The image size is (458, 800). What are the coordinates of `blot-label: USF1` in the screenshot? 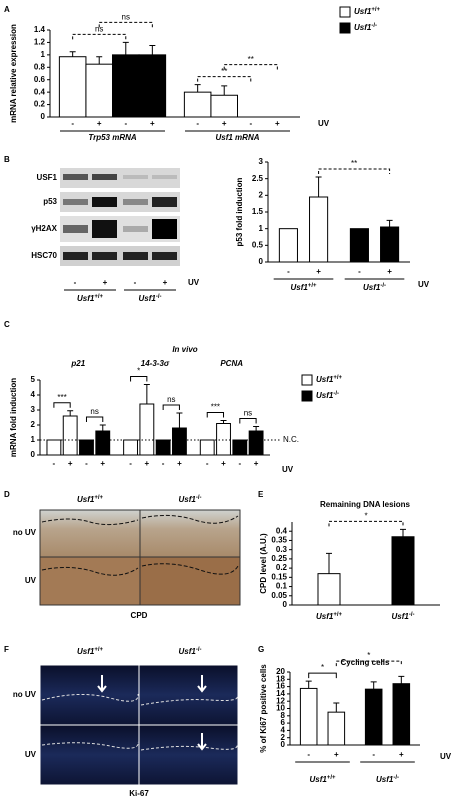 It's located at (47, 177).